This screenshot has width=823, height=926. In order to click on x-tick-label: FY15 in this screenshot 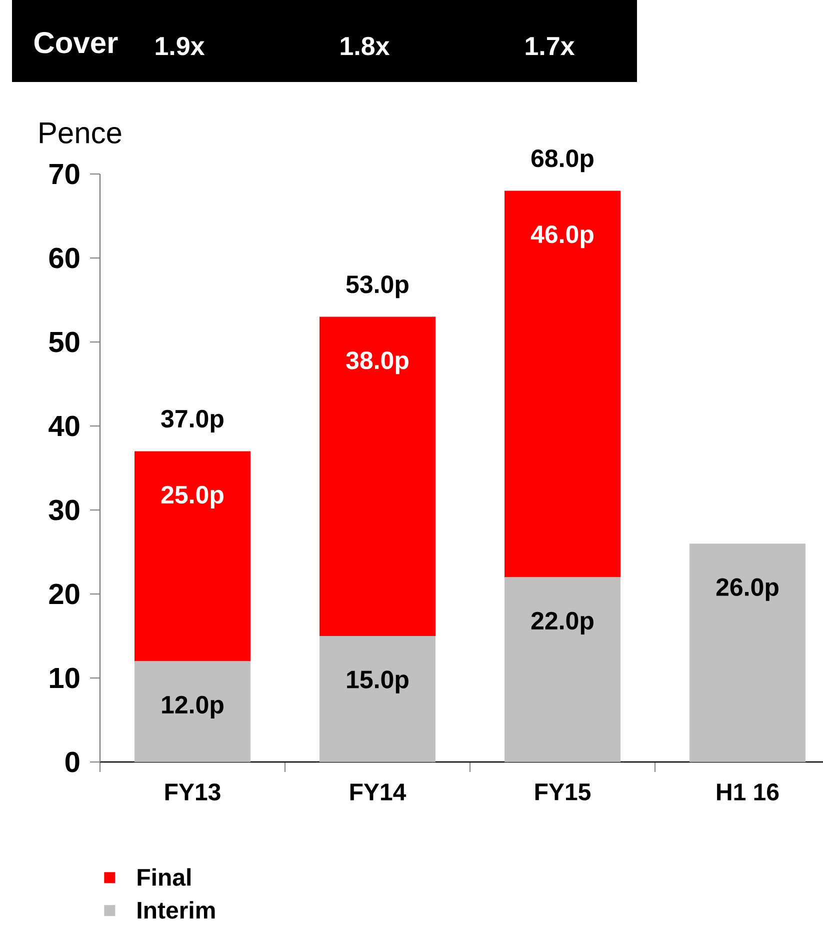, I will do `click(563, 792)`.